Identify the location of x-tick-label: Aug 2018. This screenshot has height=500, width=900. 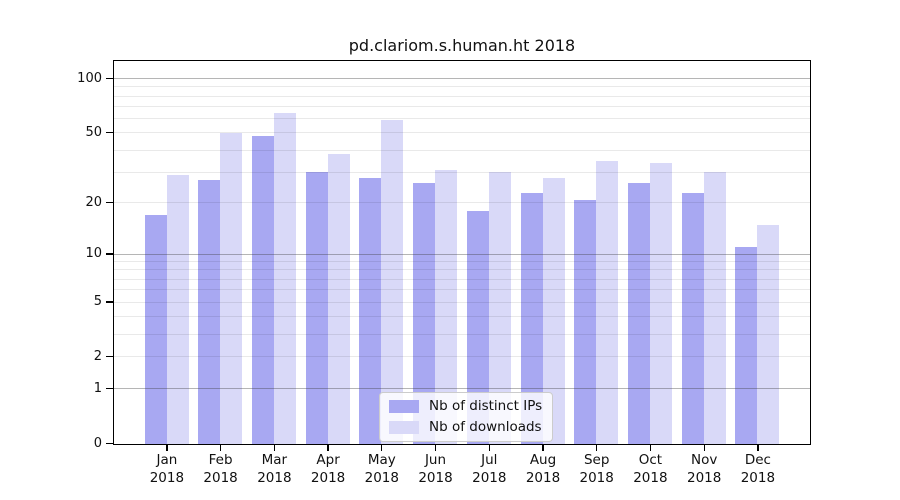
(543, 469).